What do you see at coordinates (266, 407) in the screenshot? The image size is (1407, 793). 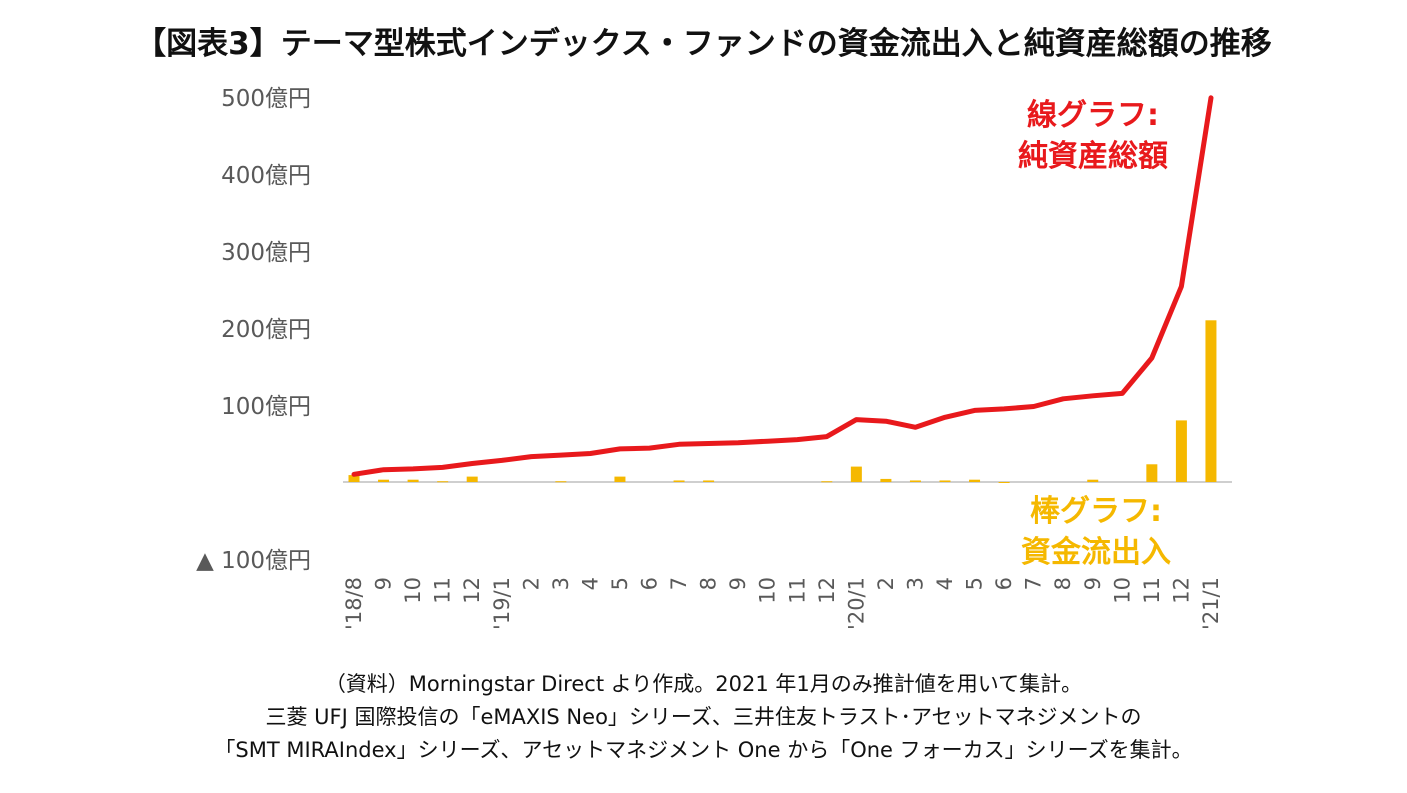 I see `y-tick-label: 100億円` at bounding box center [266, 407].